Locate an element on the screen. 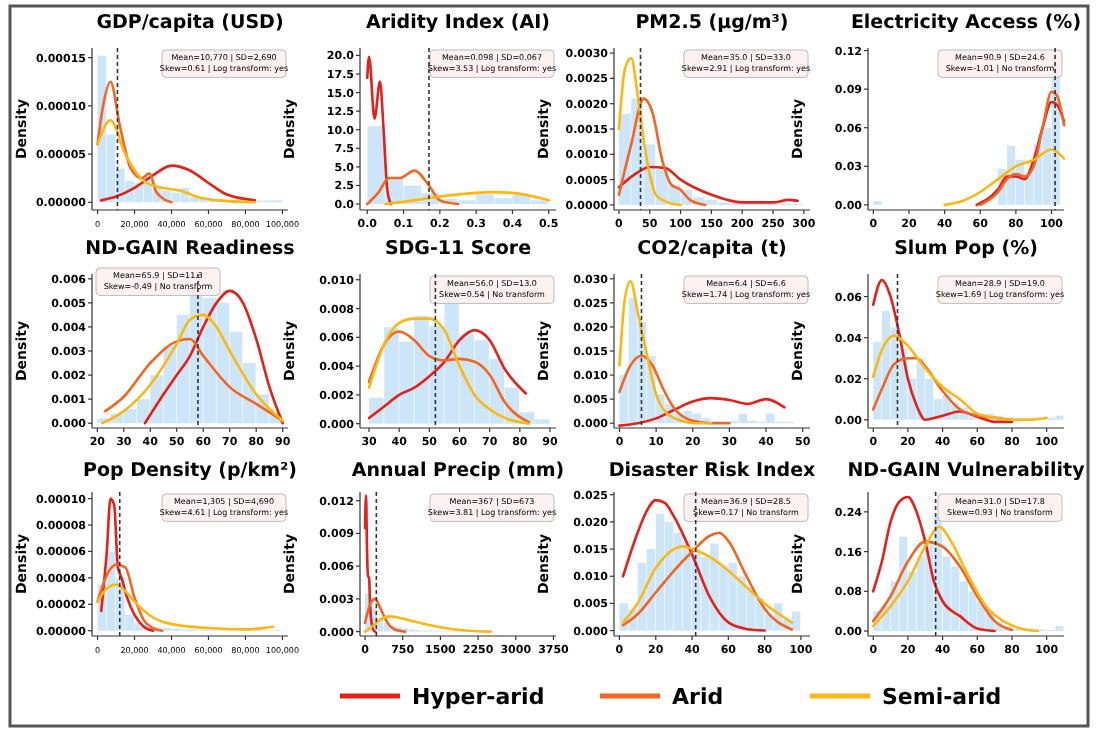 The height and width of the screenshot is (740, 1100). chart-title: ND-GAIN Readiness is located at coordinates (190, 249).